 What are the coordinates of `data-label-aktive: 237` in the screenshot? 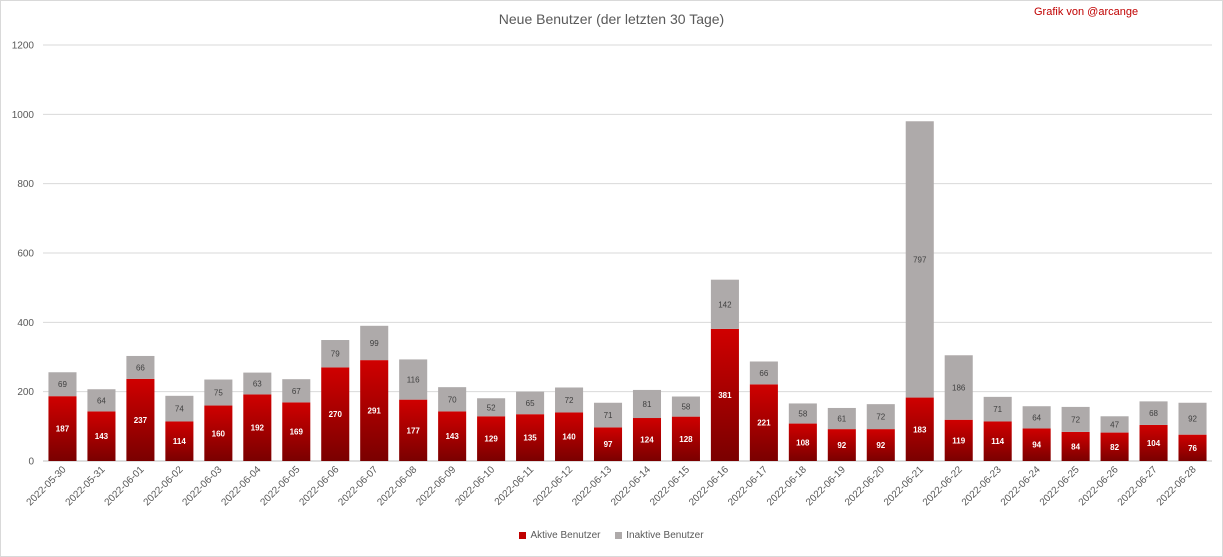 It's located at (141, 420).